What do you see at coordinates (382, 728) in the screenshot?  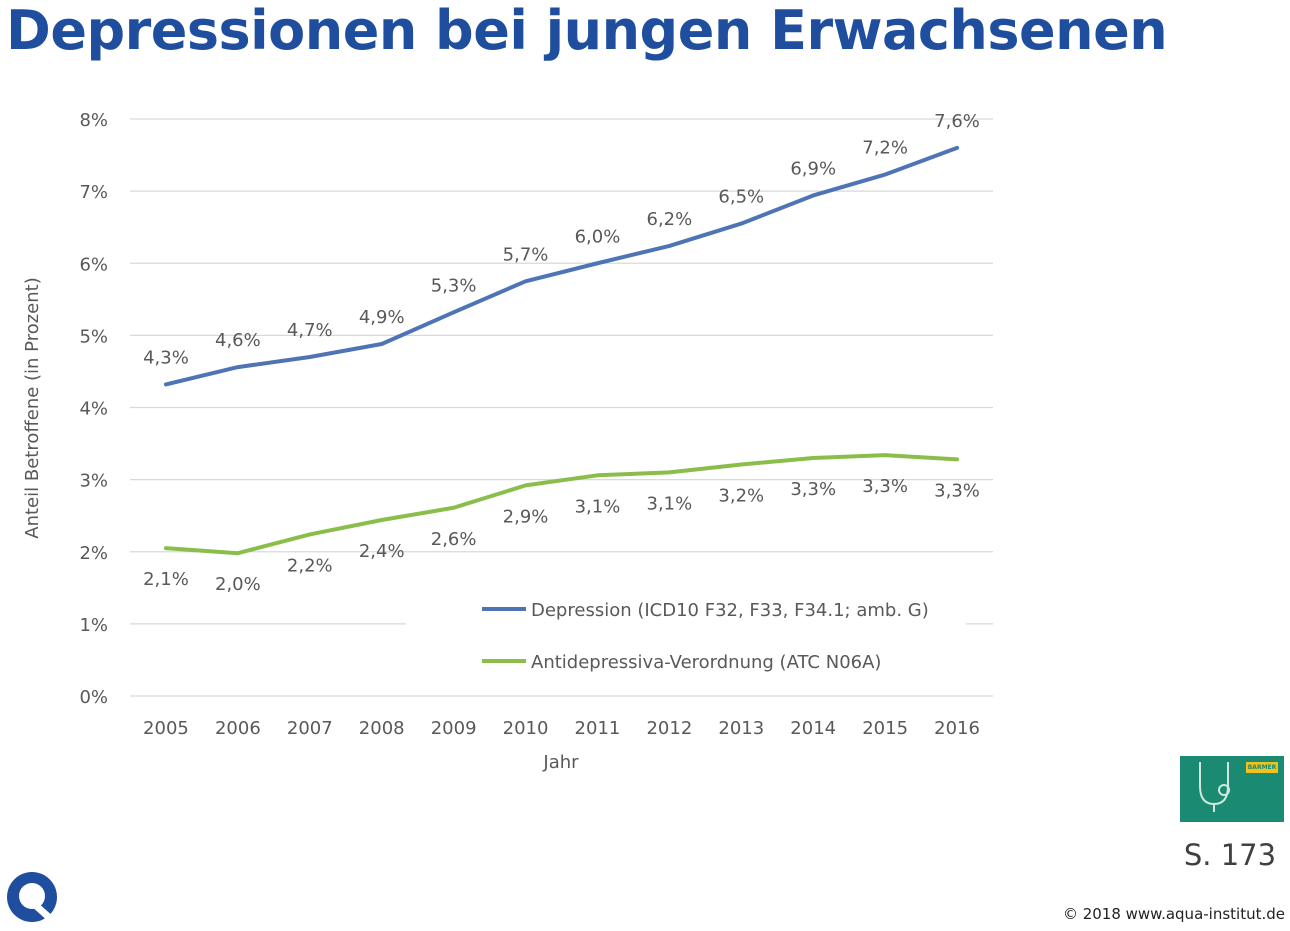 I see `x-tick-label: 2008` at bounding box center [382, 728].